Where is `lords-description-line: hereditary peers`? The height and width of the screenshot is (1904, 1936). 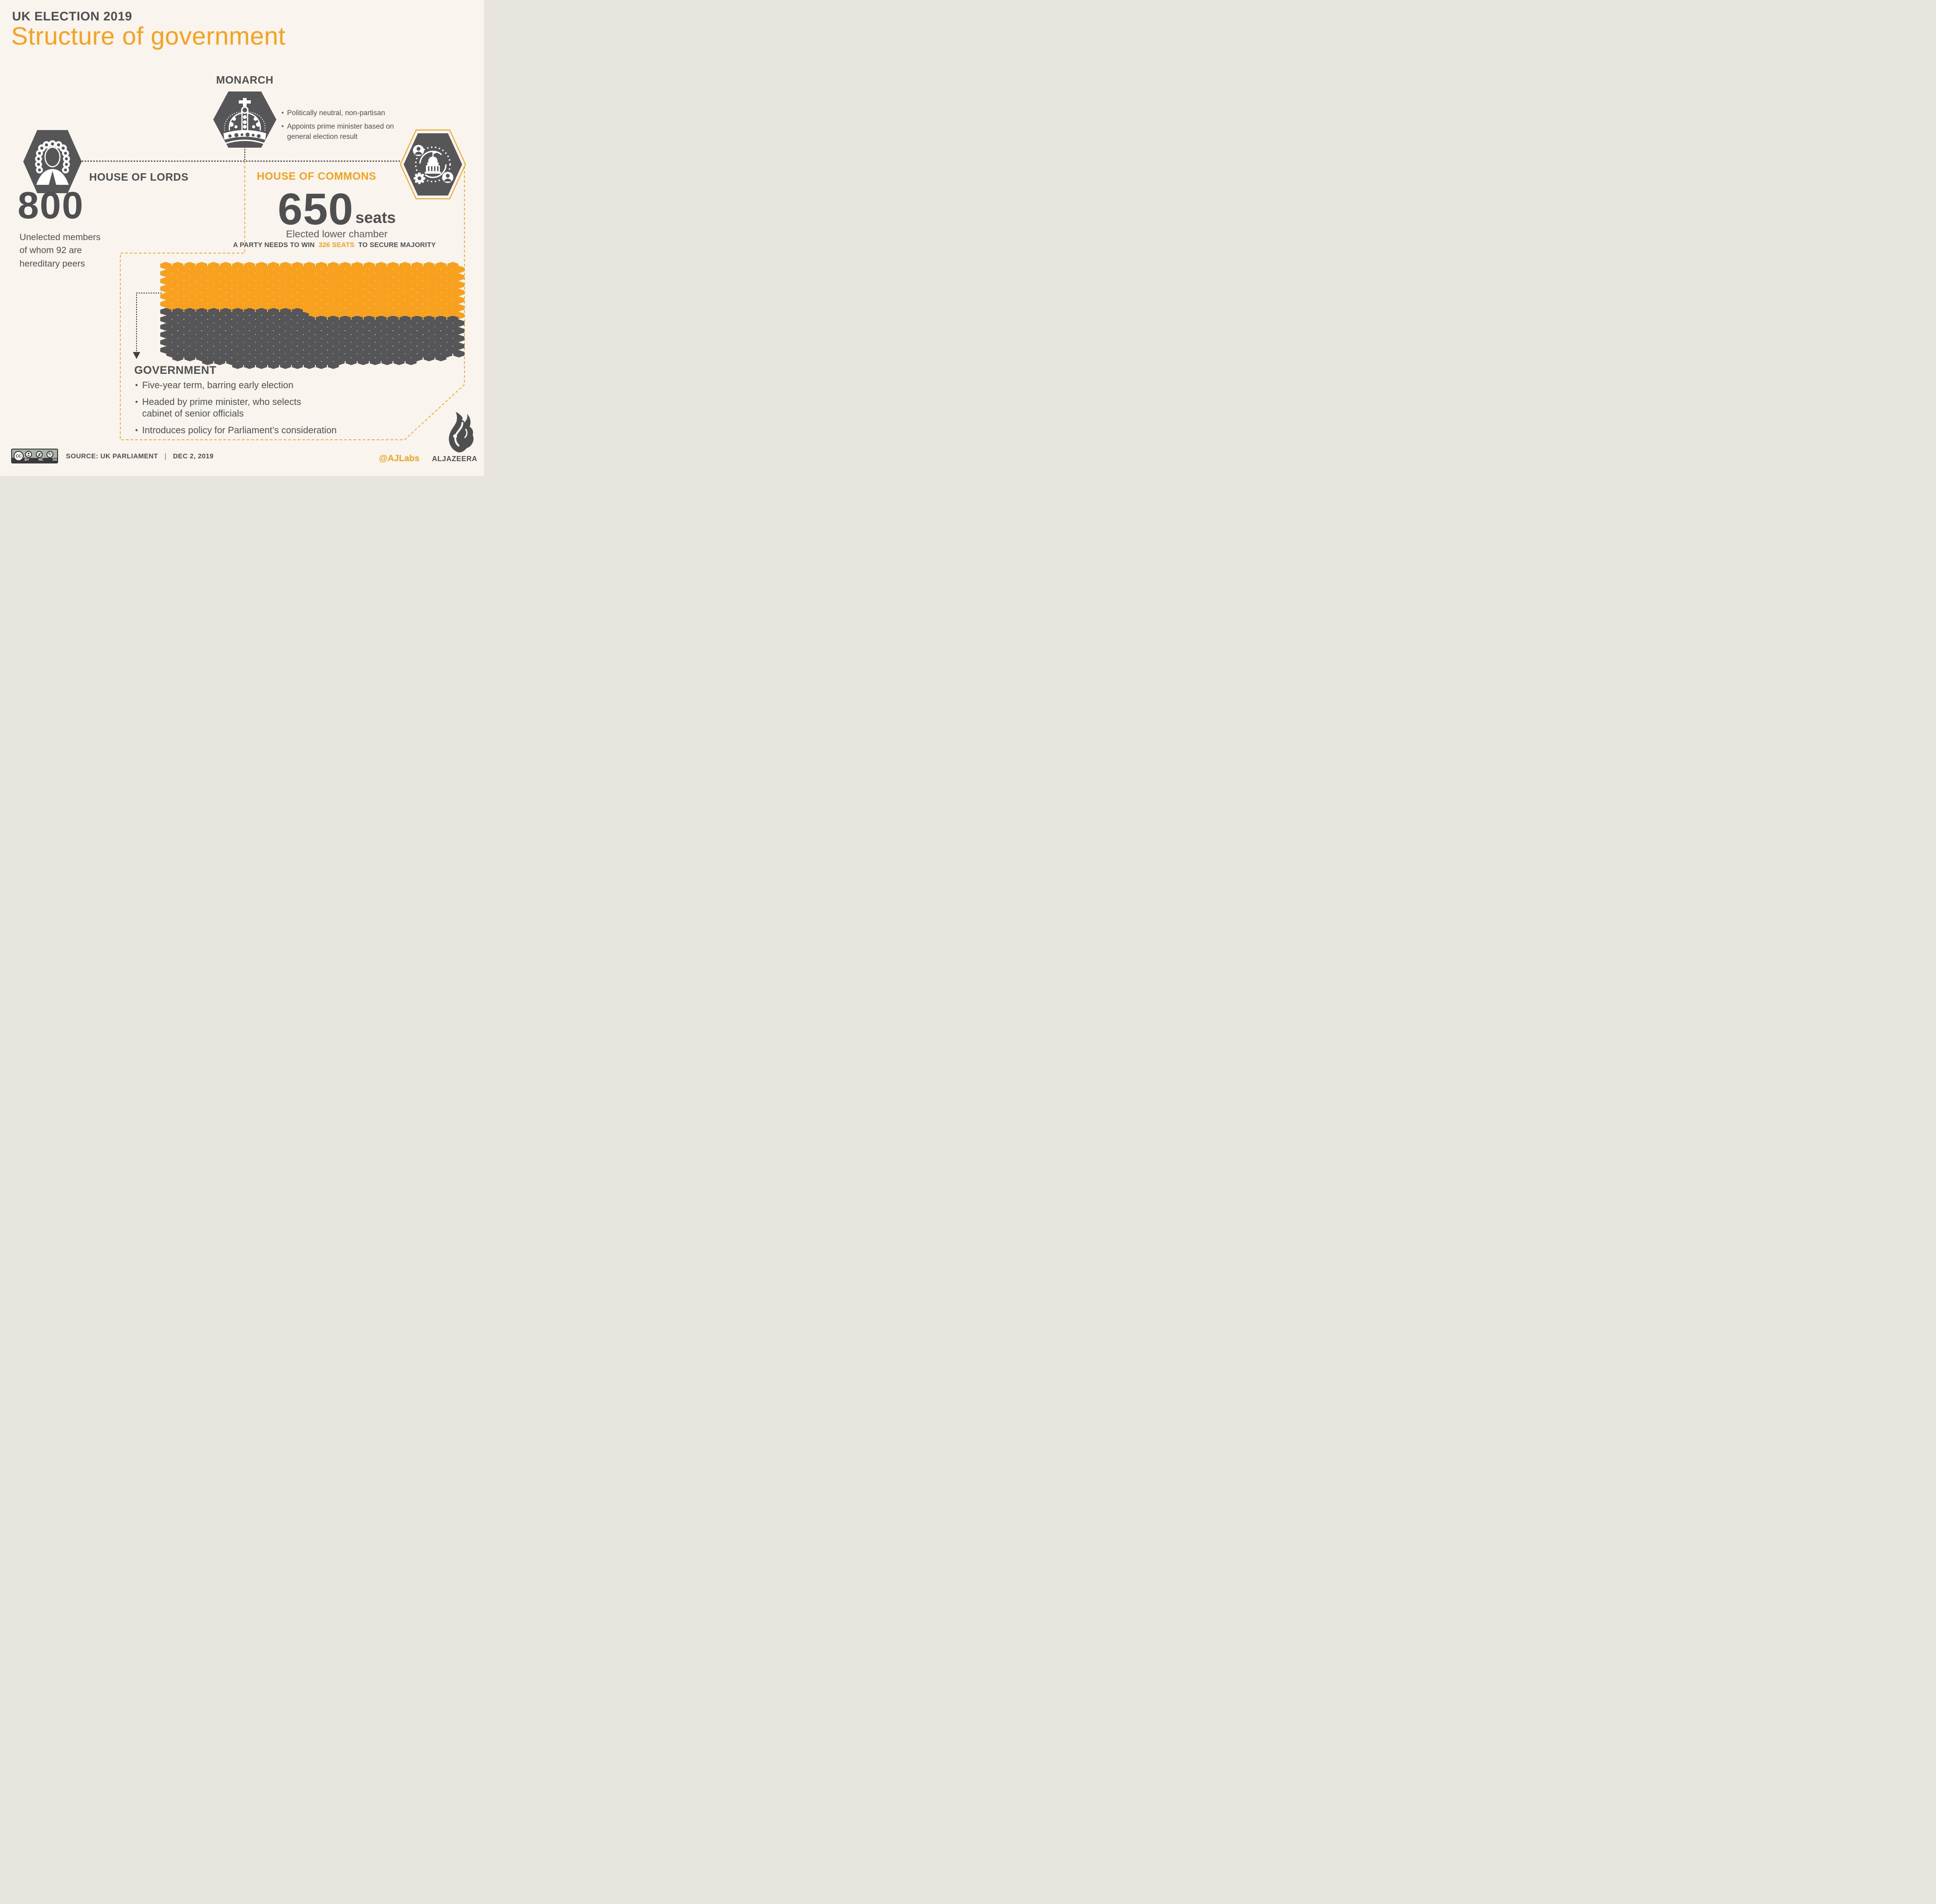
lords-description-line: hereditary peers is located at coordinates (52, 263).